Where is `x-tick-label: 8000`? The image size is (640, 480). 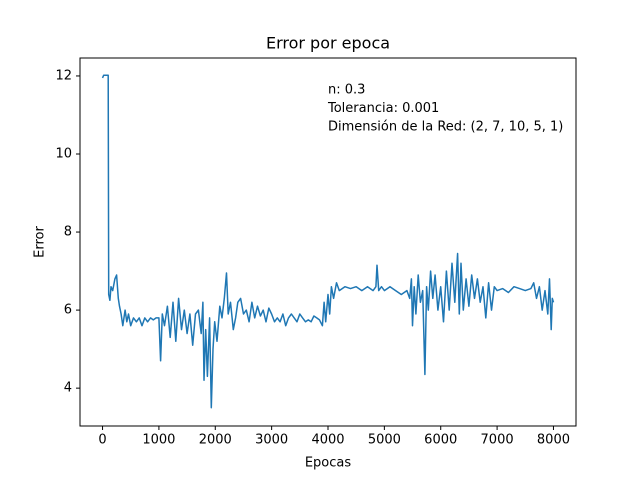 x-tick-label: 8000 is located at coordinates (553, 440).